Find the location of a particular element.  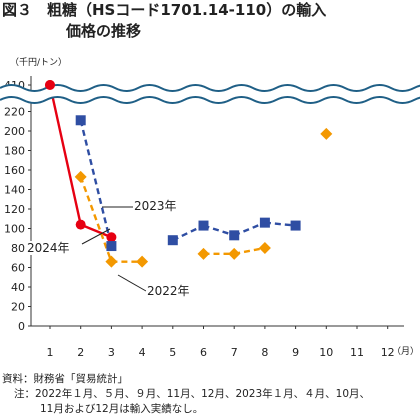

label-2023: 2023年 is located at coordinates (155, 206).